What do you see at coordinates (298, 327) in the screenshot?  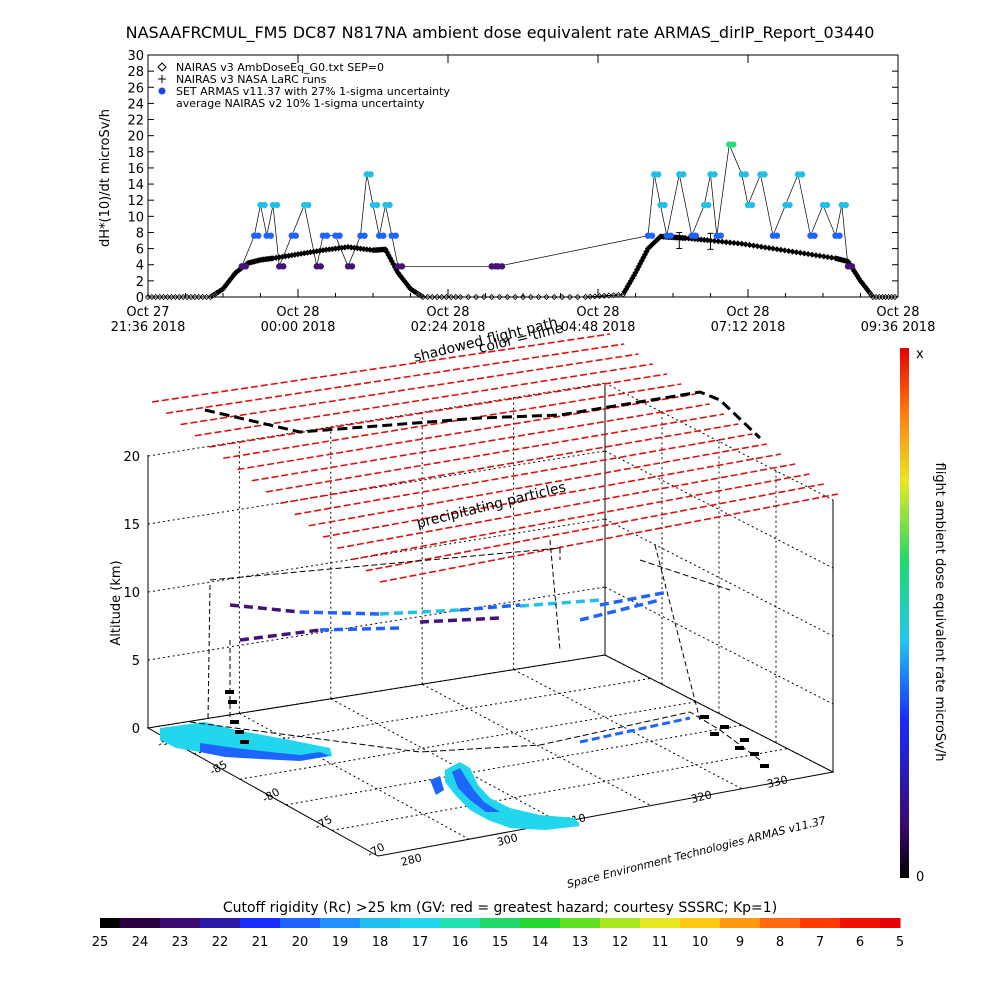 I see `x-tick-label-time: 00:00 2018` at bounding box center [298, 327].